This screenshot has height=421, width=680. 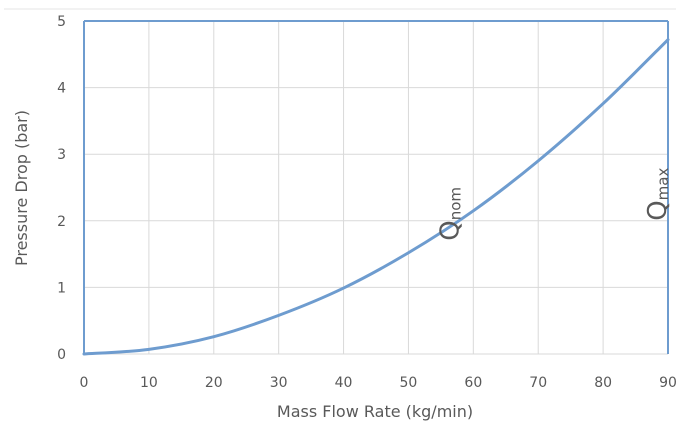 What do you see at coordinates (603, 383) in the screenshot?
I see `x-tick-label-8: 80` at bounding box center [603, 383].